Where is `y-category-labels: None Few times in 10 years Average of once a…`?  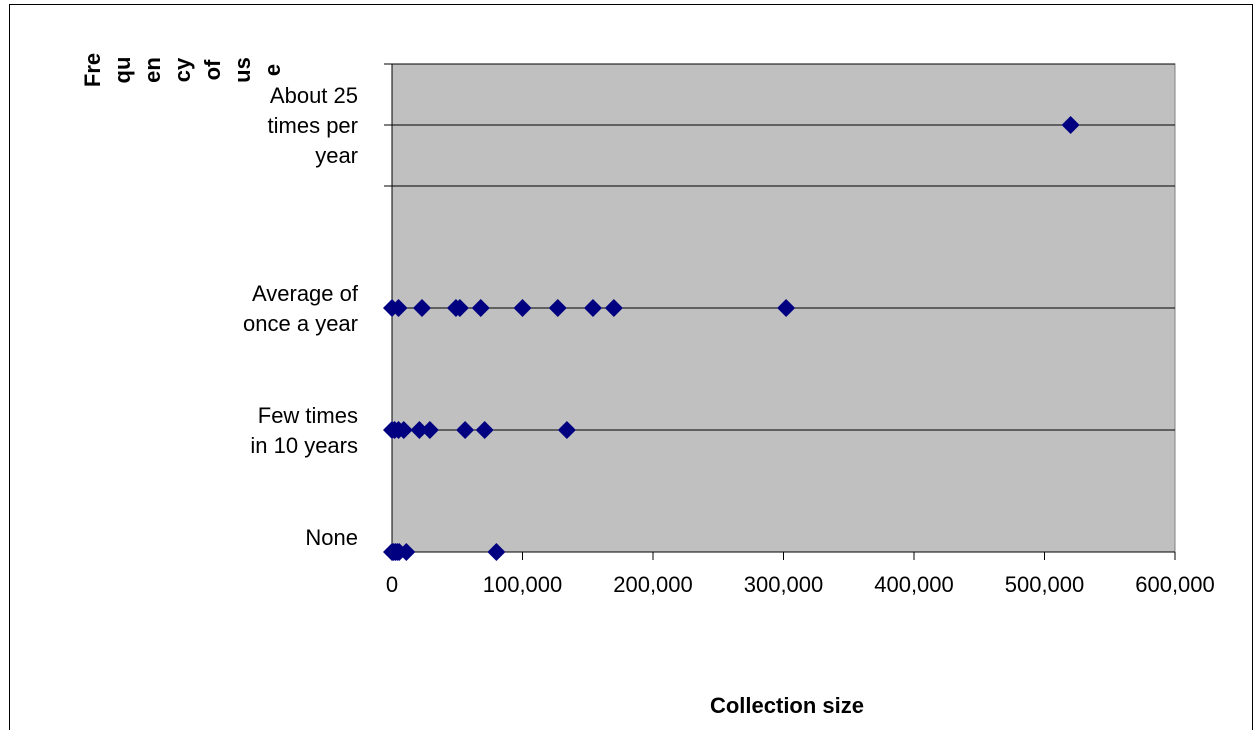 y-category-labels: None Few times in 10 years Average of once a… is located at coordinates (301, 316).